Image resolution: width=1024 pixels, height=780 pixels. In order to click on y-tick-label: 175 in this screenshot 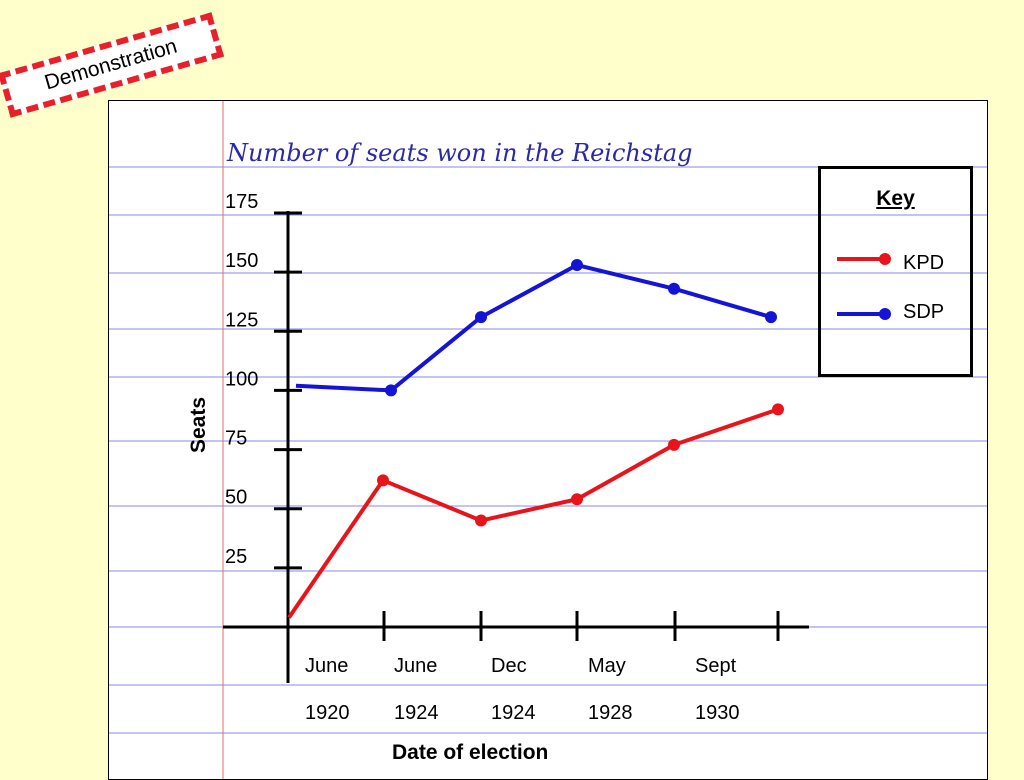, I will do `click(241, 202)`.